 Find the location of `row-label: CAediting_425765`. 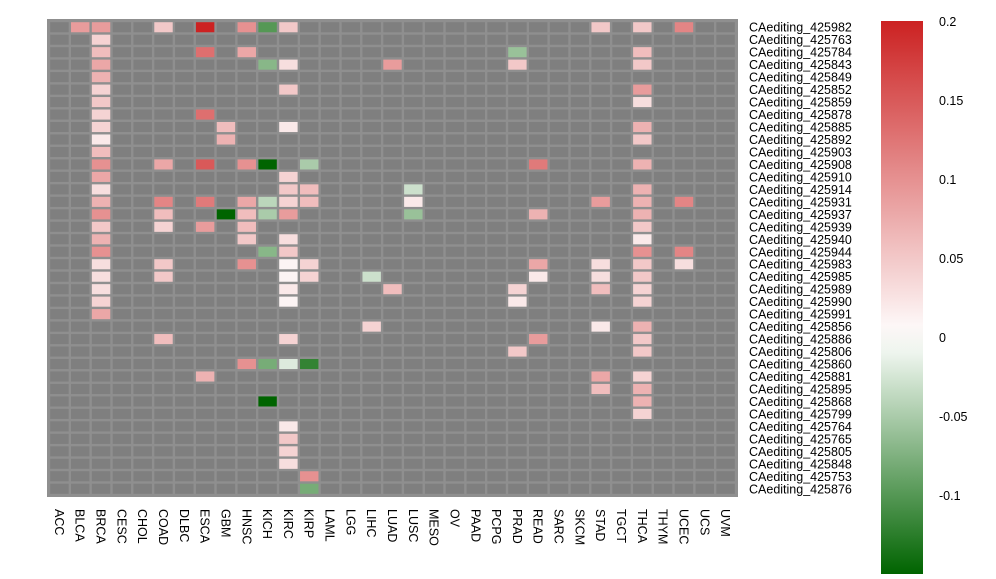

row-label: CAediting_425765 is located at coordinates (800, 439).